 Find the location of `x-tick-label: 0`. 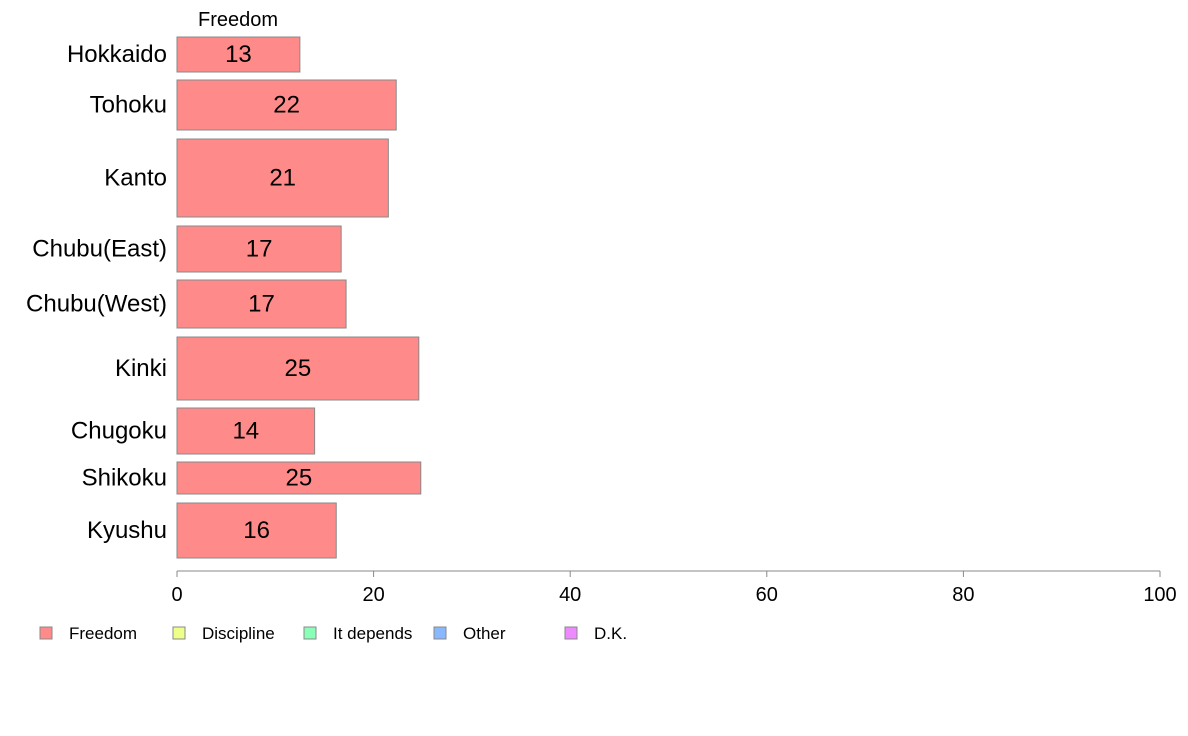

x-tick-label: 0 is located at coordinates (176, 595).